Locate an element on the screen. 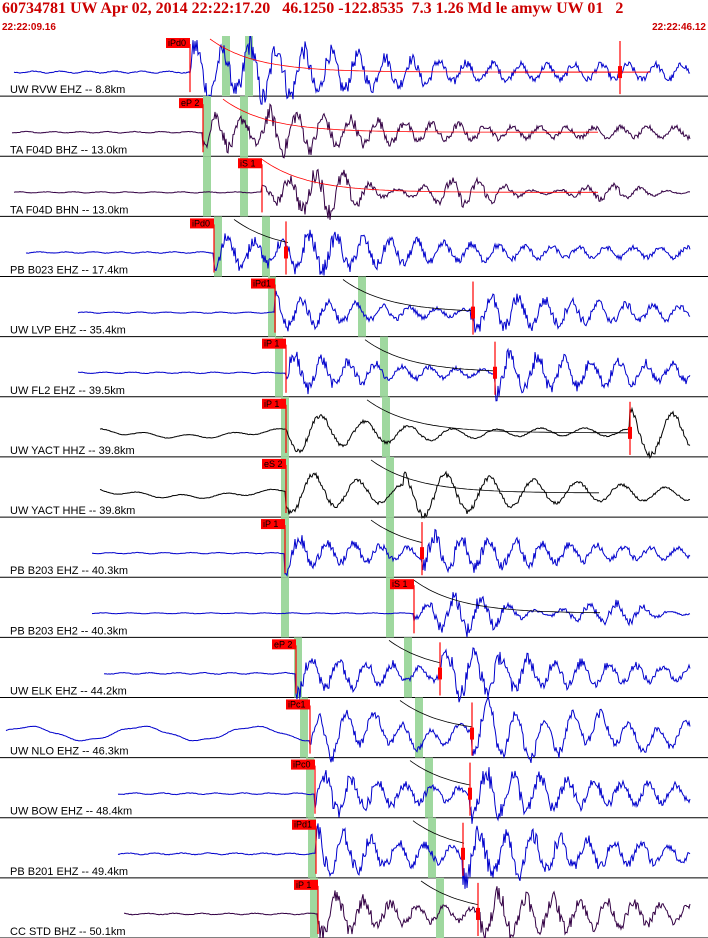 The height and width of the screenshot is (938, 708). trace-row: iP 1 UW FL2 EHZ -- 39.5km is located at coordinates (354, 369).